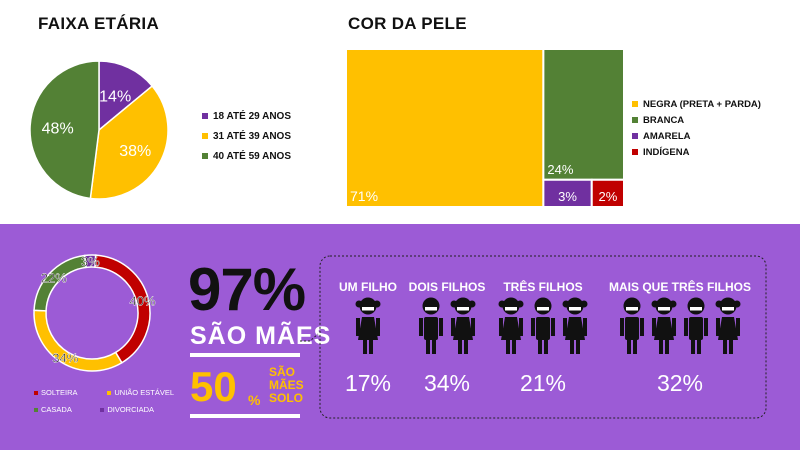 This screenshot has width=800, height=450. Describe the element at coordinates (364, 196) in the screenshot. I see `treemap-label: 71%` at that location.